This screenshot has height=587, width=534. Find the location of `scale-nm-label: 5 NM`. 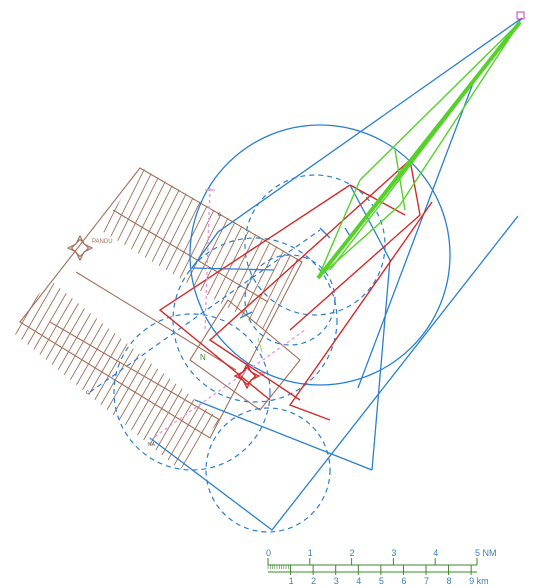

scale-nm-label: 5 NM is located at coordinates (486, 553).